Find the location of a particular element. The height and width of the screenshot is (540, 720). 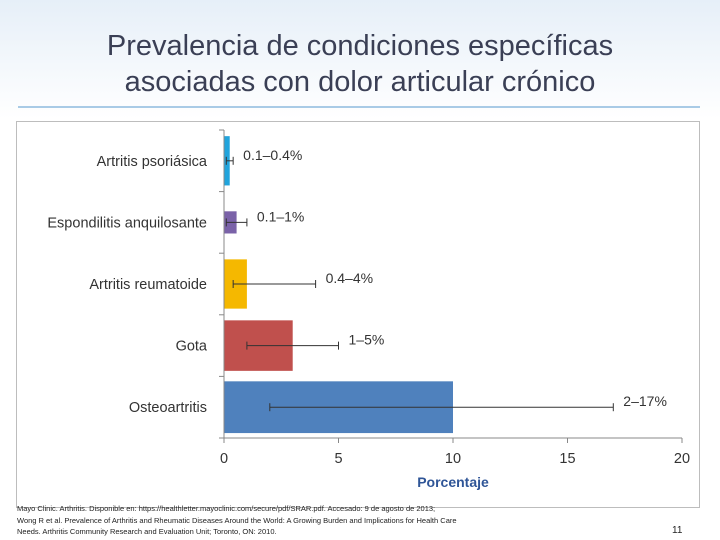

x-tick-label: 0 is located at coordinates (224, 459).